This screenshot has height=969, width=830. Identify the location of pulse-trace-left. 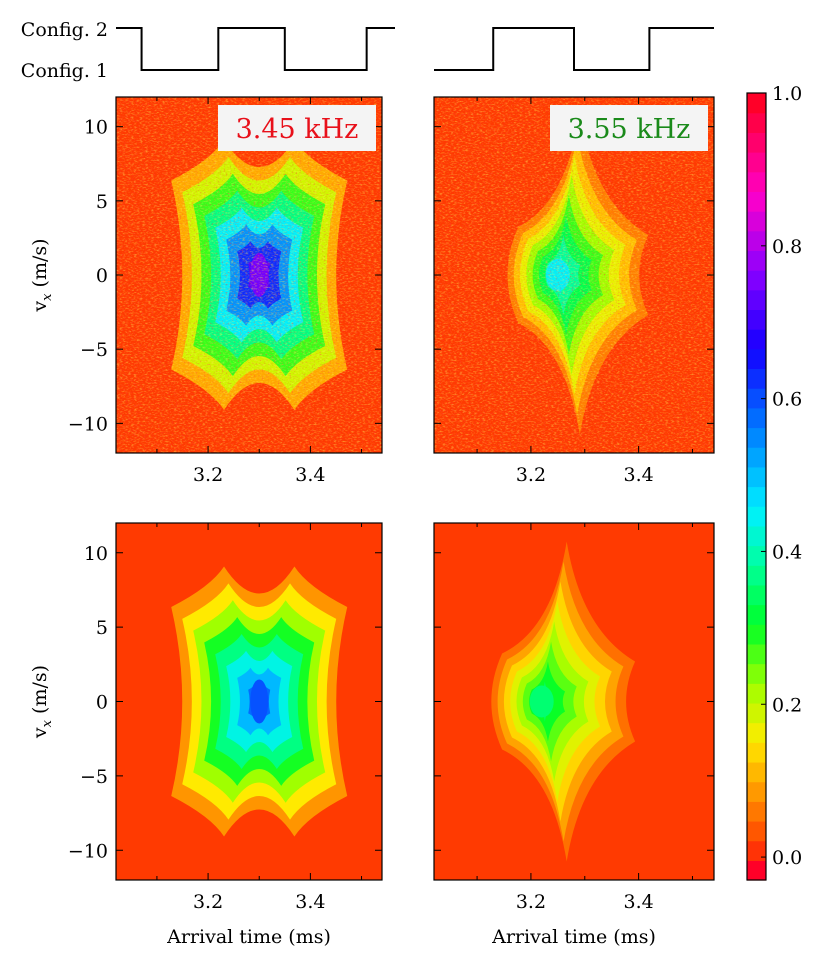
(255, 49).